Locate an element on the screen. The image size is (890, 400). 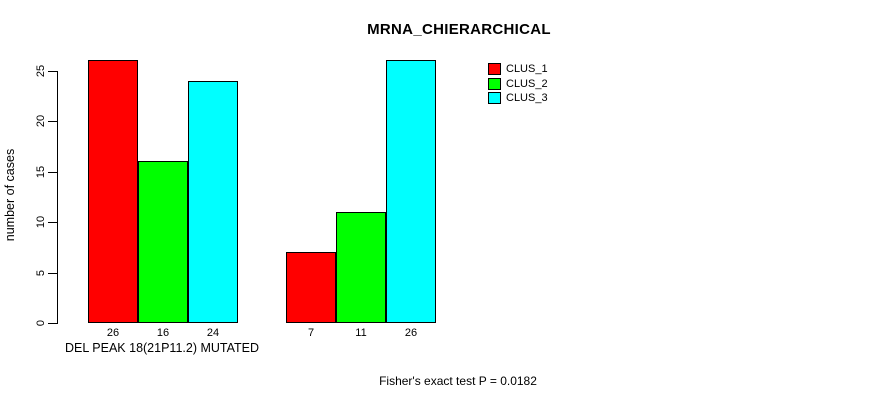
bar-value-label: 16 is located at coordinates (163, 333).